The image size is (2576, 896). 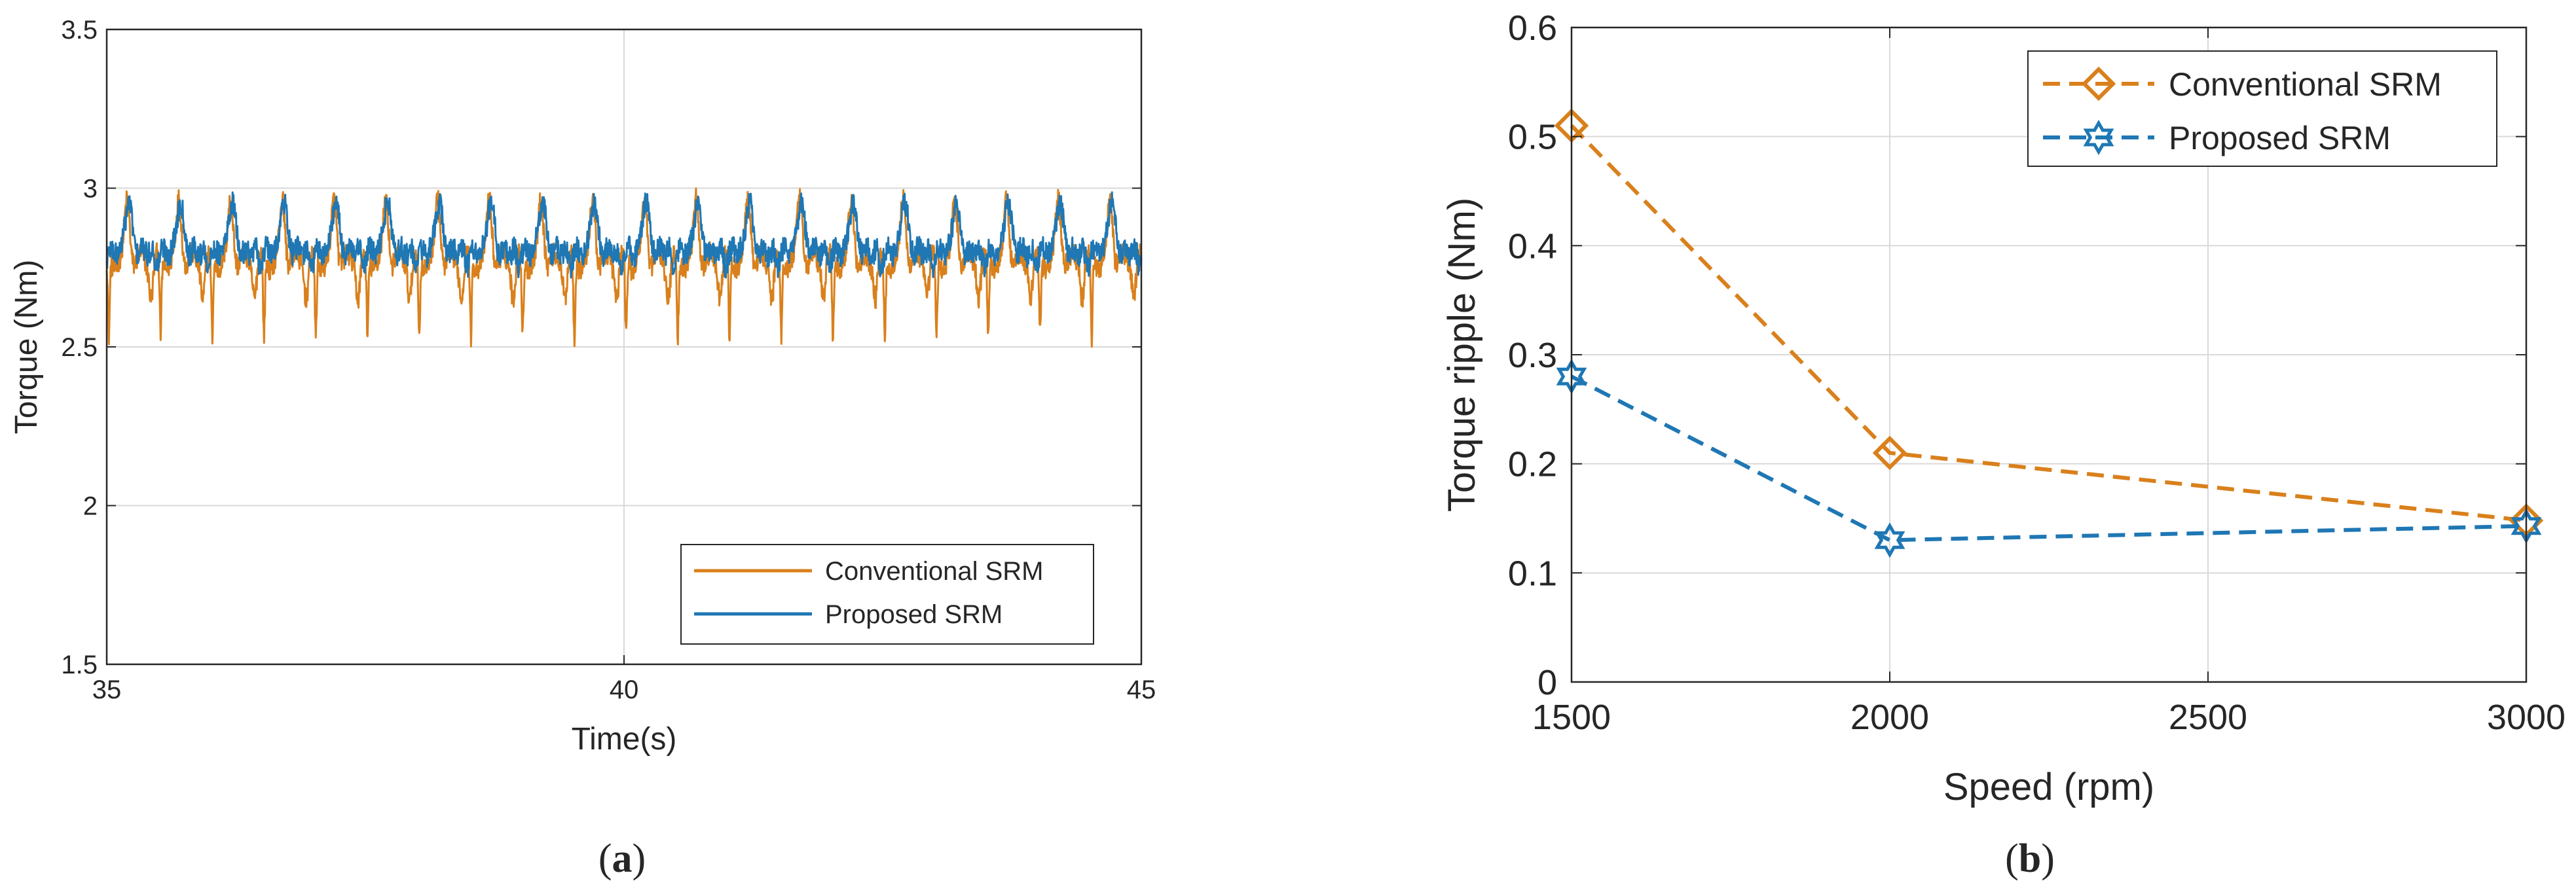 I want to click on caption-a: (a), so click(x=622, y=859).